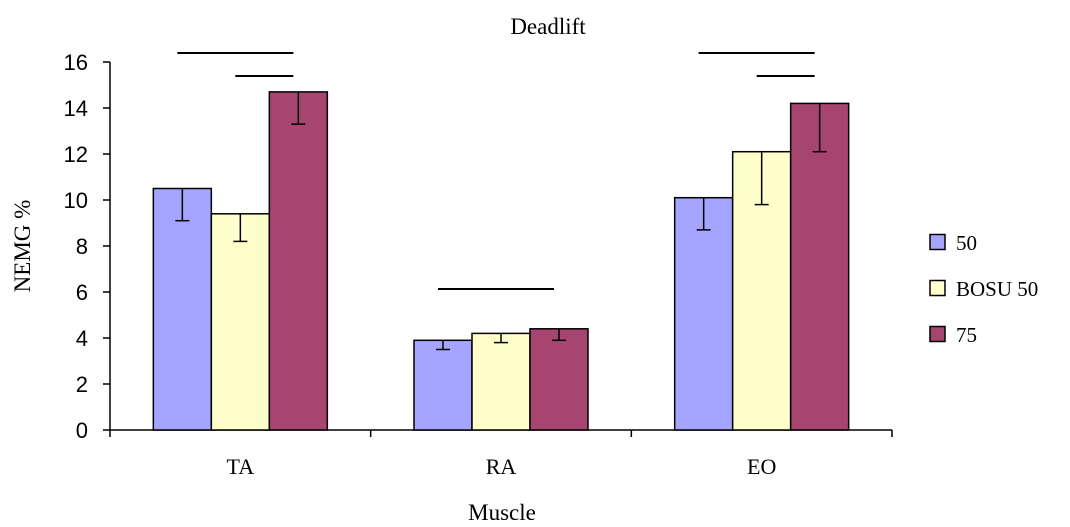 The height and width of the screenshot is (527, 1070). I want to click on x-axis-title: Muscle, so click(502, 512).